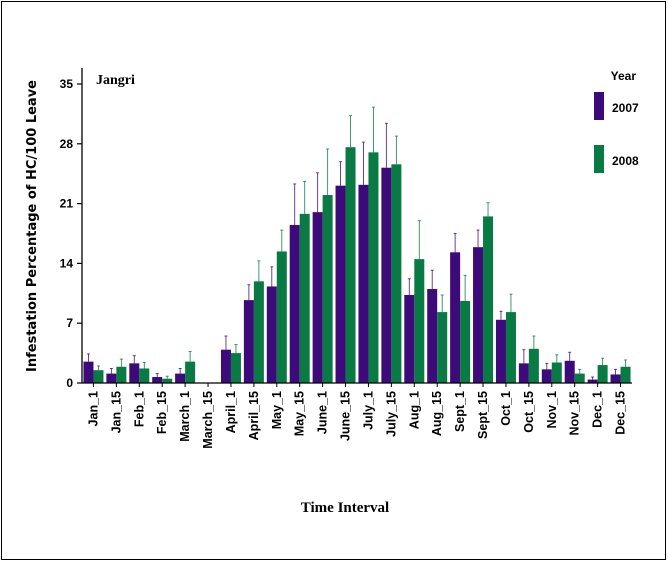  I want to click on x-axis-label: Time Interval, so click(345, 508).